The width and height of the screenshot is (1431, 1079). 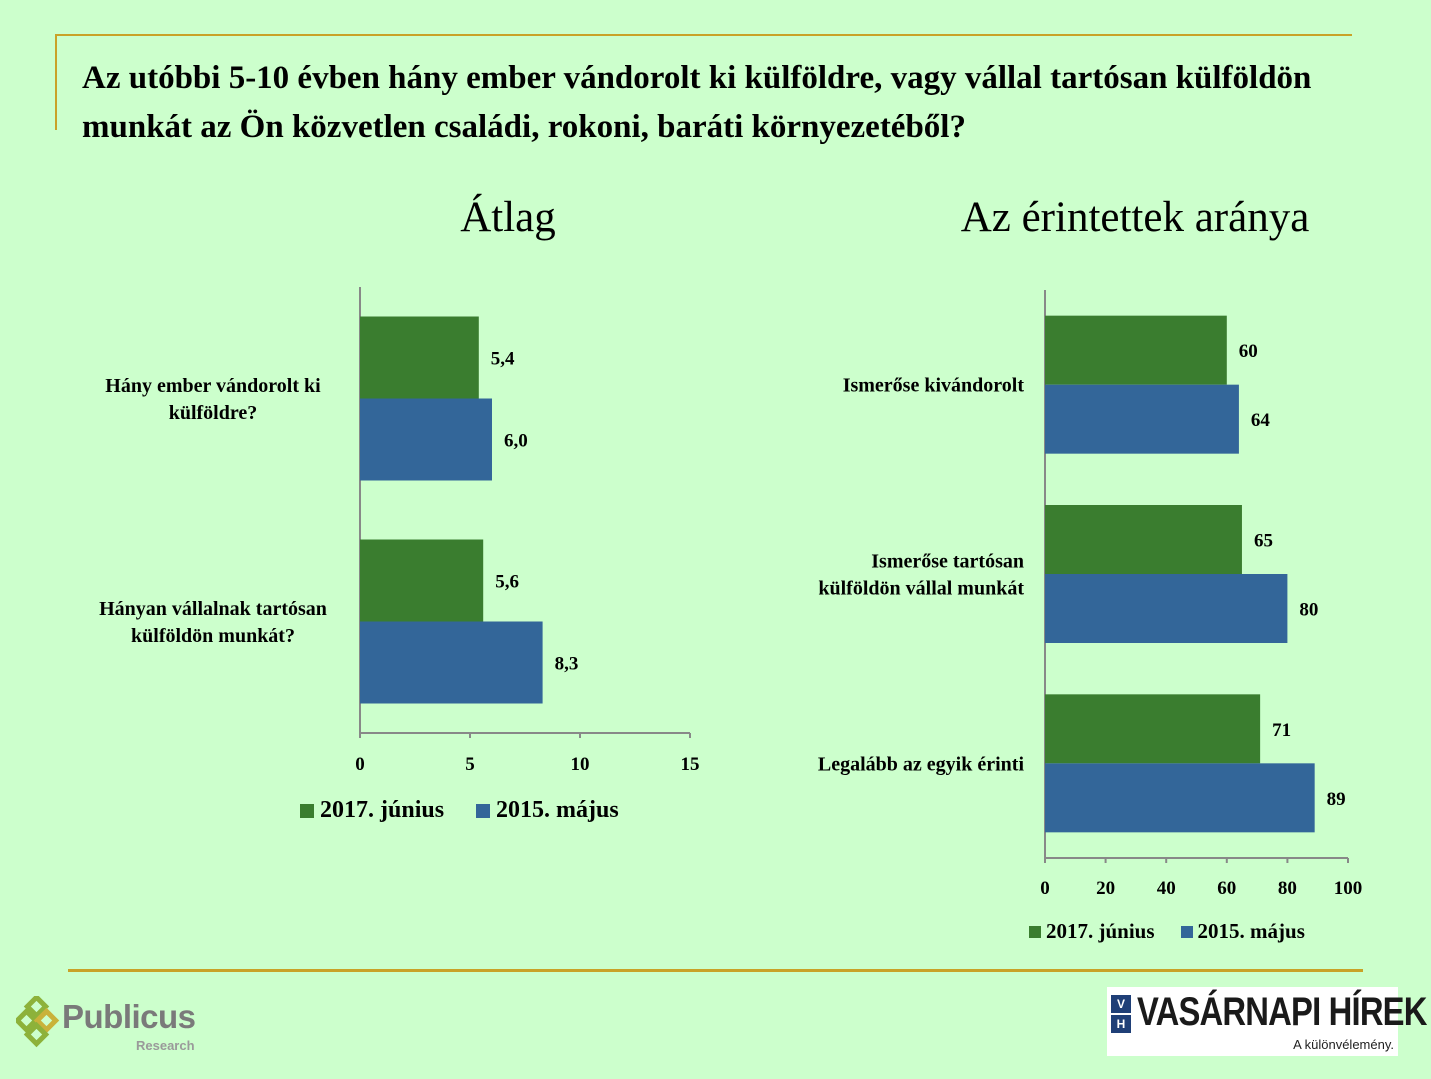 I want to click on vh-badge-top: V, so click(x=1120, y=1004).